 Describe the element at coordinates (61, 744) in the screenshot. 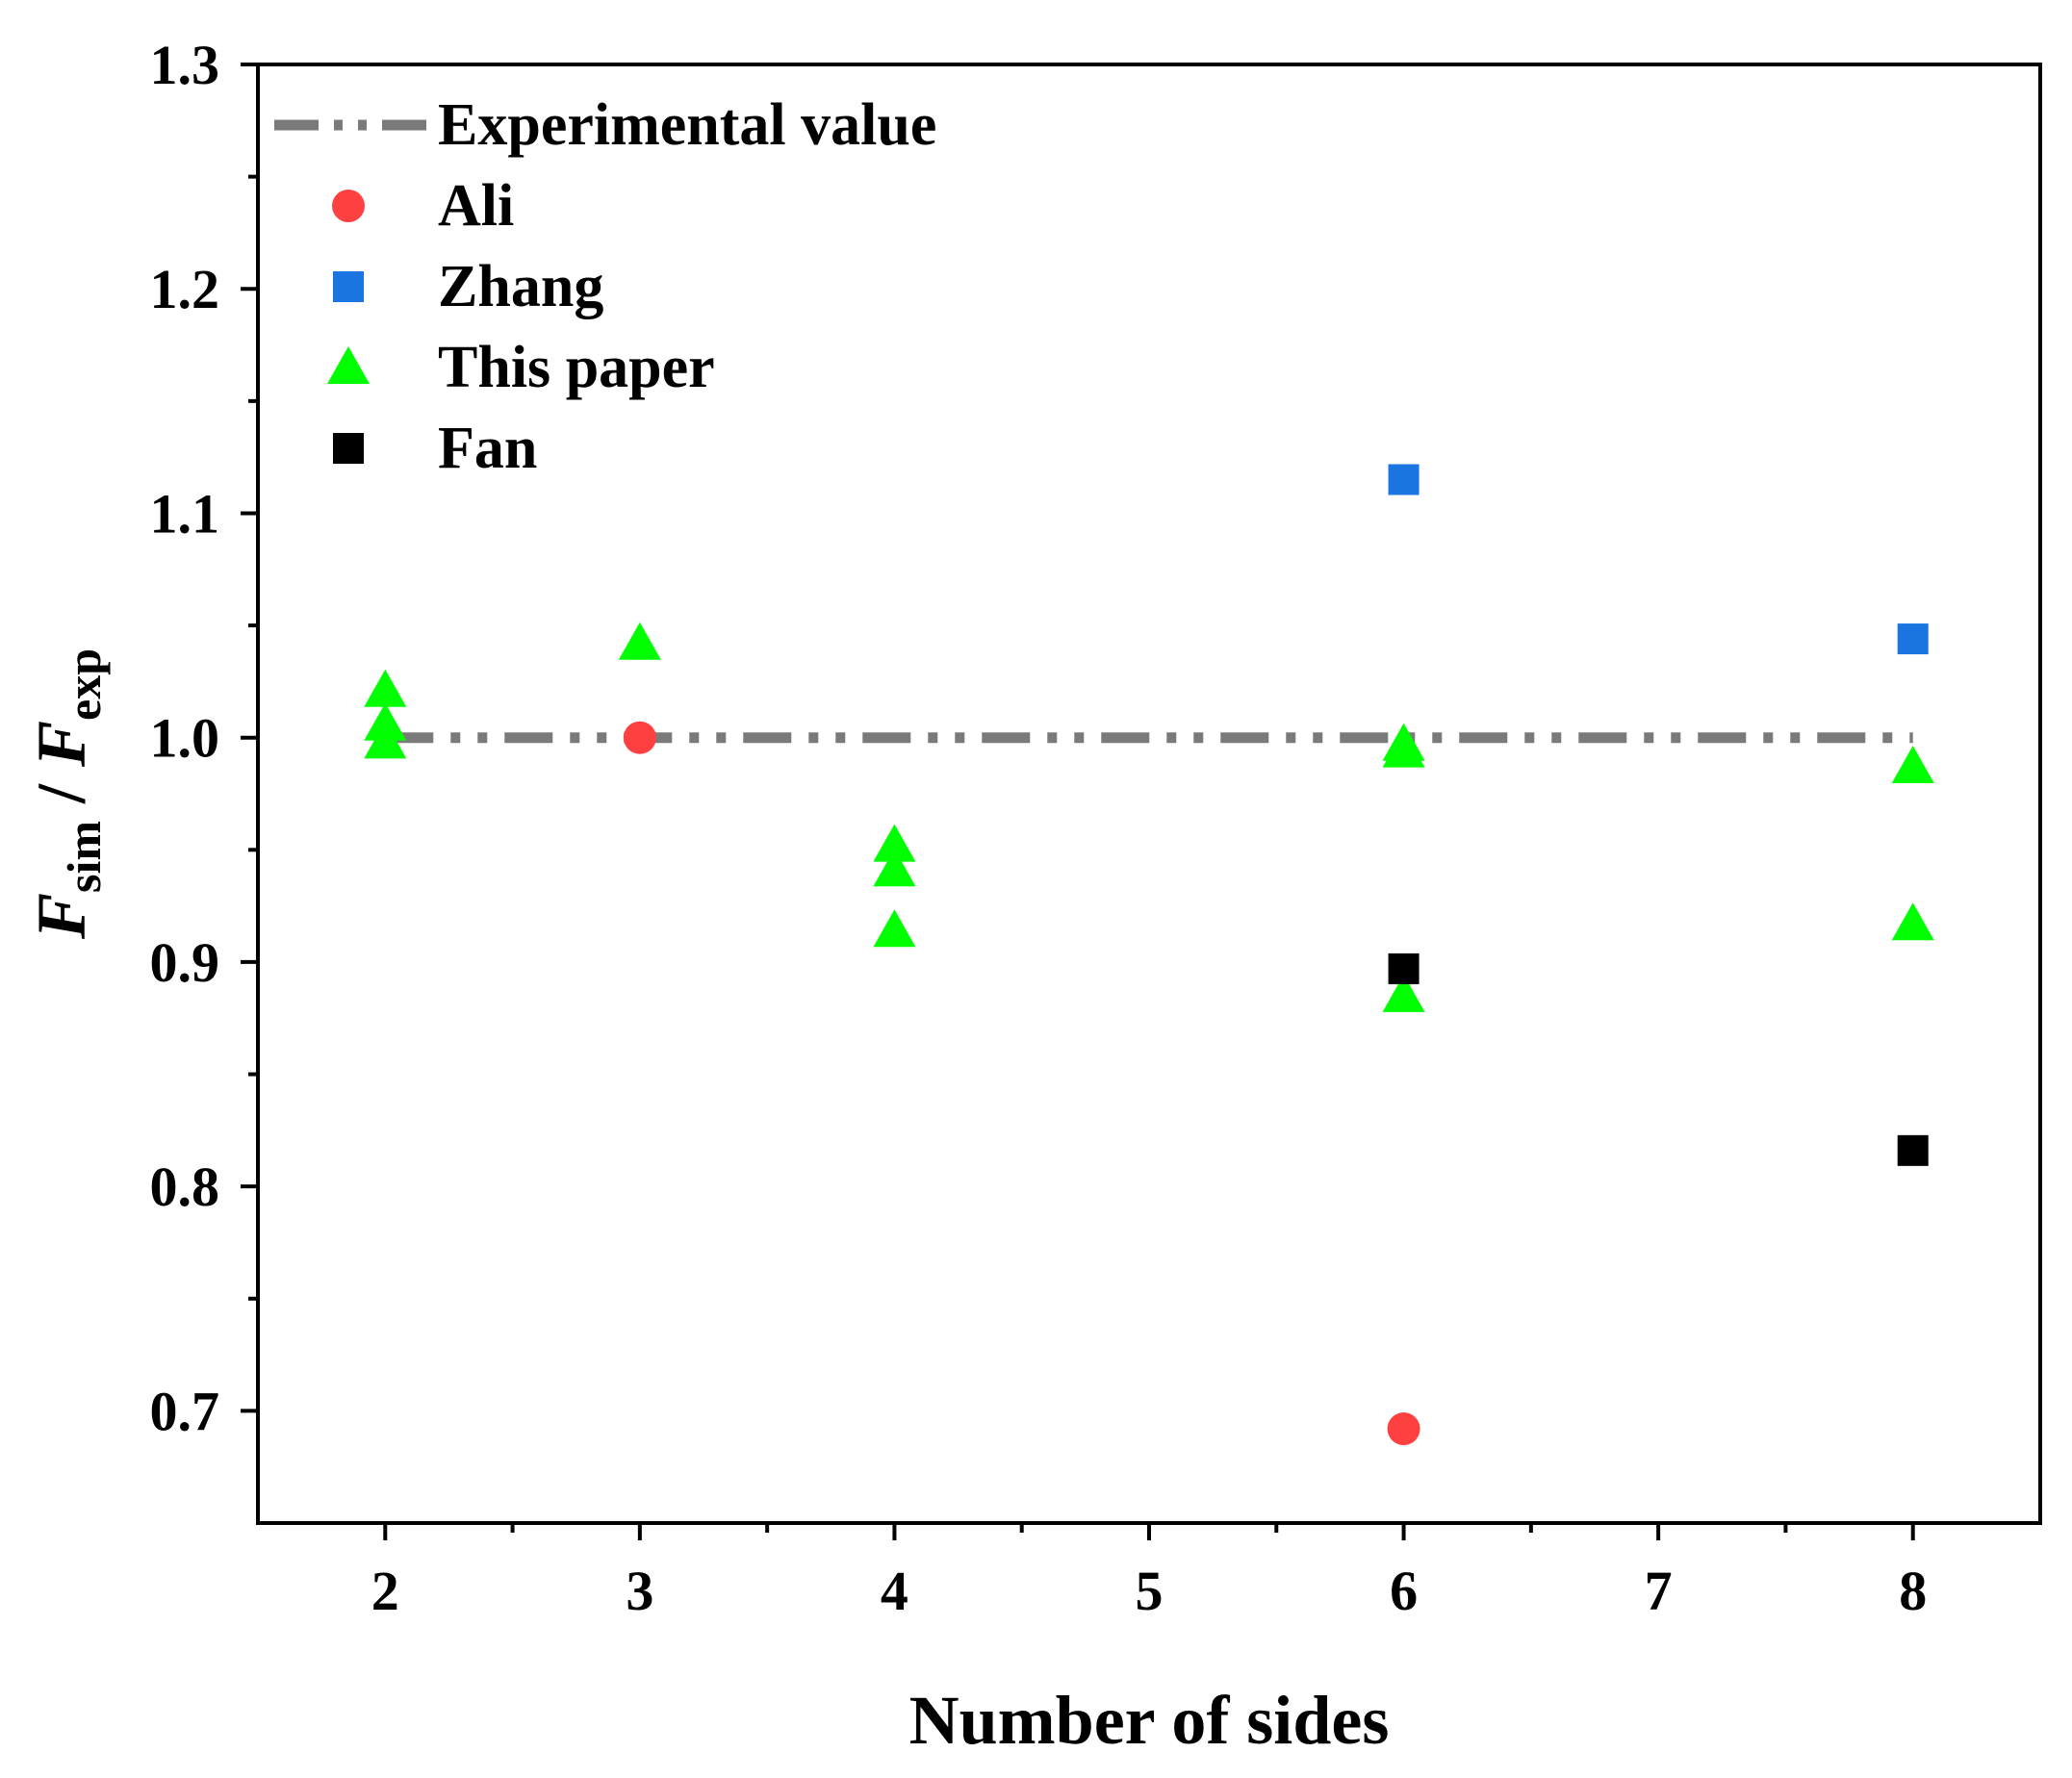

I see `y-axis-title-f2: F` at that location.